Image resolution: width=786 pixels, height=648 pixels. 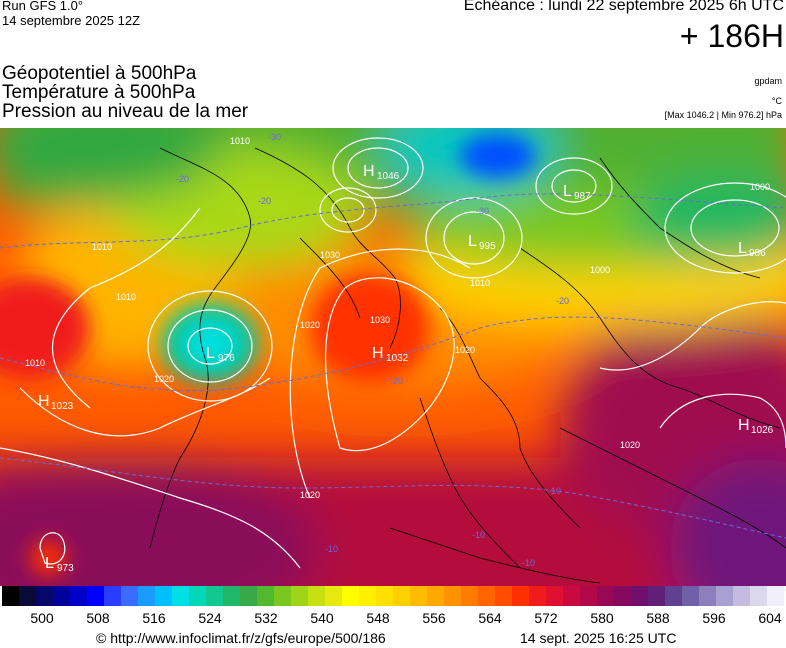 What do you see at coordinates (770, 618) in the screenshot?
I see `color-scale-label: 604` at bounding box center [770, 618].